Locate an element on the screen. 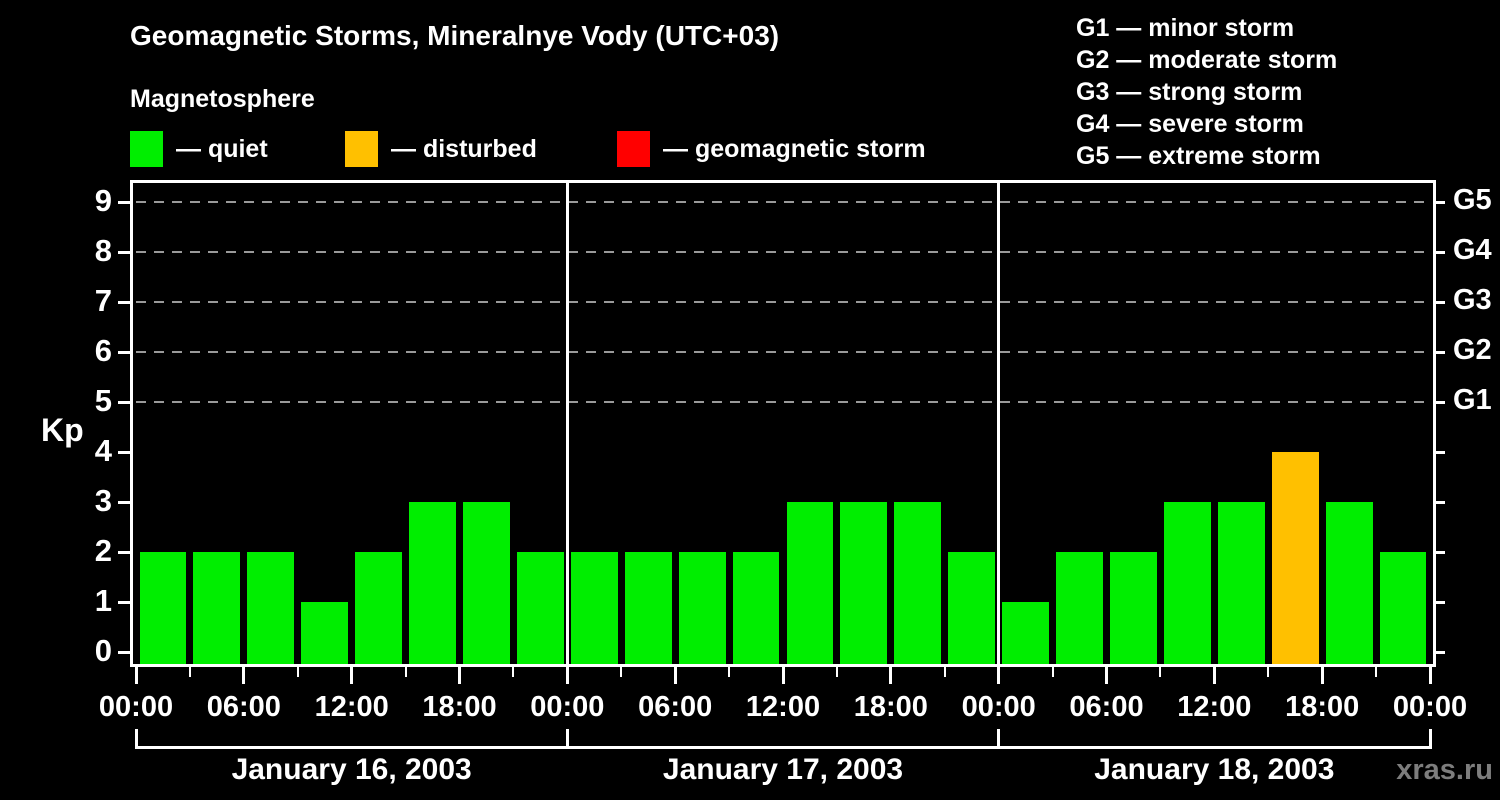 The height and width of the screenshot is (800, 1500). kp-bar-day2-slot1-quiet is located at coordinates (594, 608).